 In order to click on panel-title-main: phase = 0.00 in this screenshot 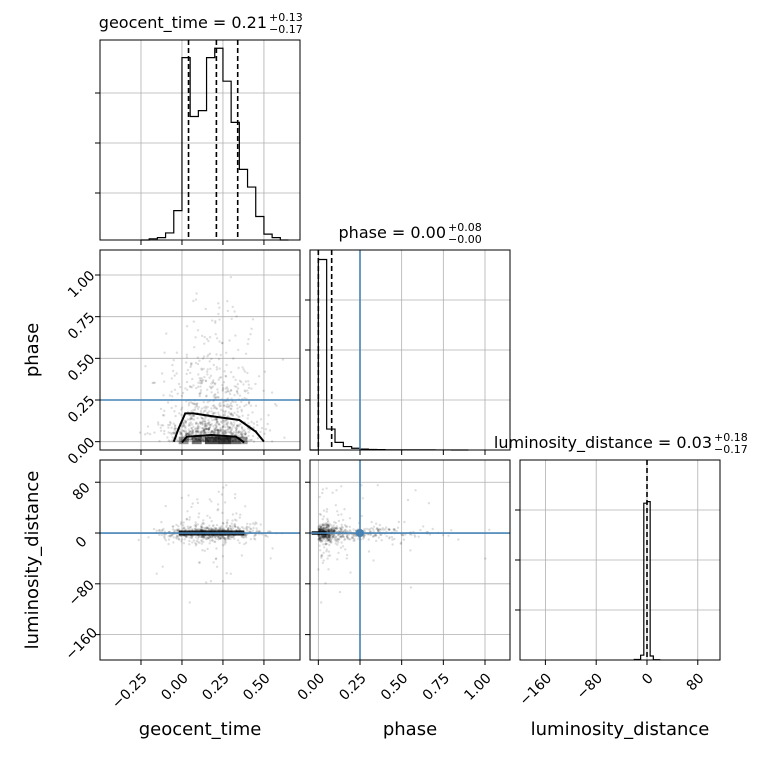, I will do `click(392, 232)`.